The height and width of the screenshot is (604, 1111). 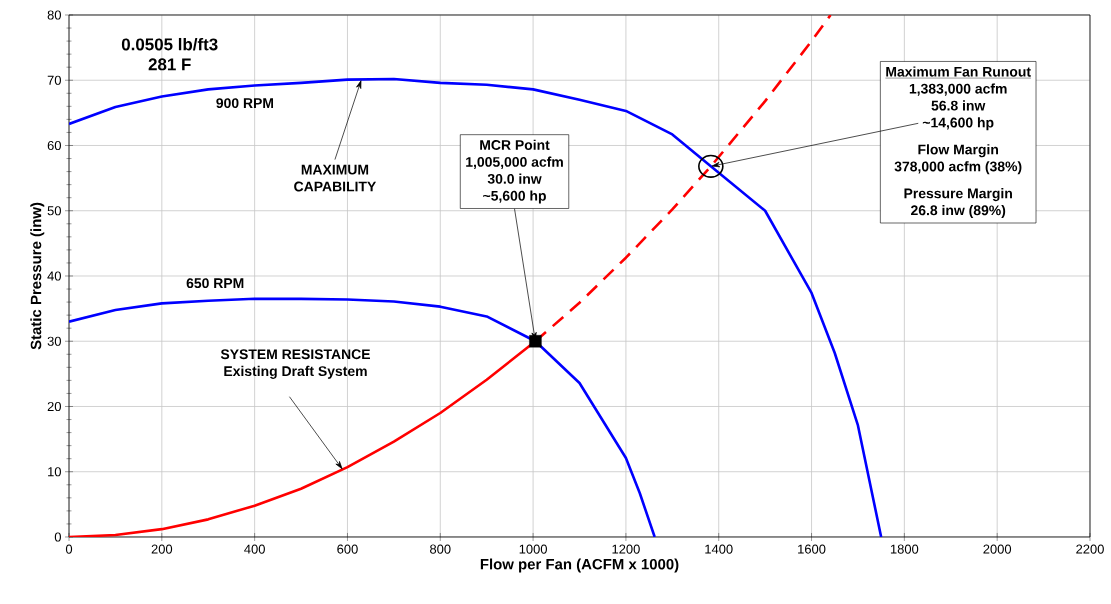 I want to click on y-tick-label: 50, so click(x=54, y=211).